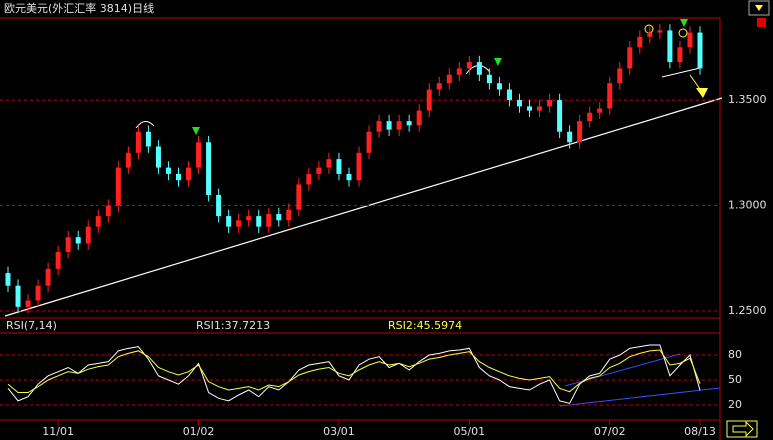  What do you see at coordinates (199, 431) in the screenshot?
I see `x-tick-label: 01/02` at bounding box center [199, 431].